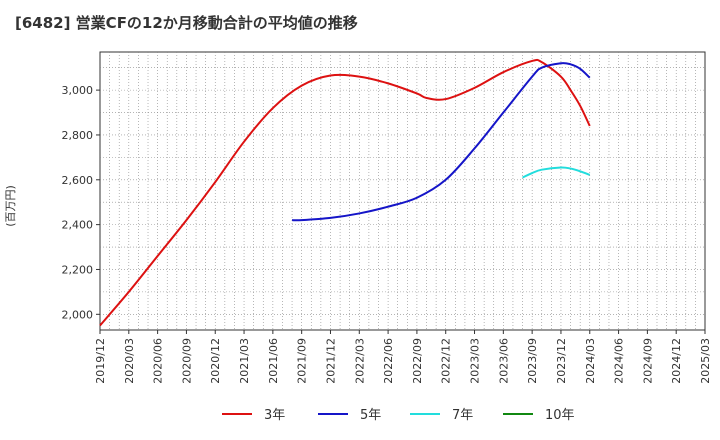 The width and height of the screenshot is (720, 440). What do you see at coordinates (186, 23) in the screenshot?
I see `chart-title: [6482] 営業CFの12か月移動合計の平均値の推移` at bounding box center [186, 23].